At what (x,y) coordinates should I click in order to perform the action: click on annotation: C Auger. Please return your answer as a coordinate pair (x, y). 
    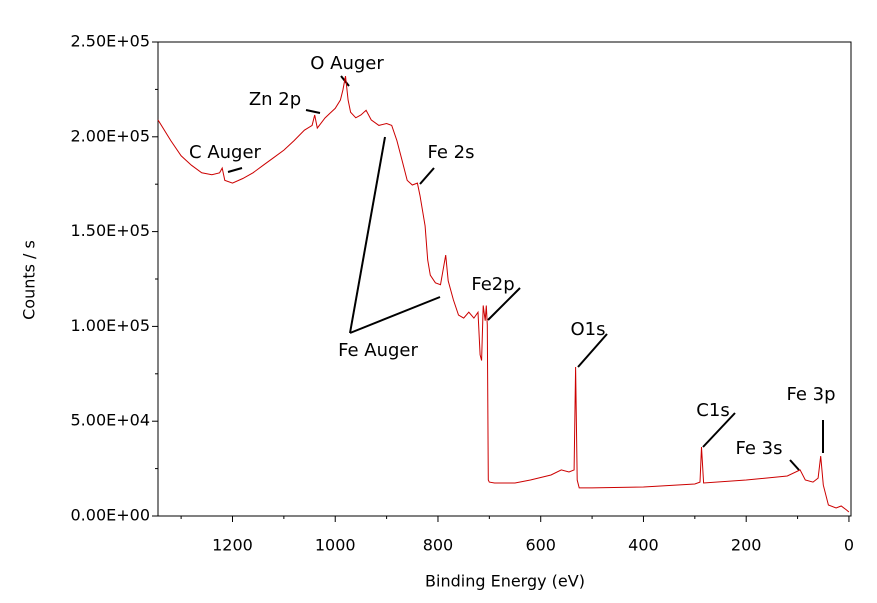
    Looking at the image, I should click on (225, 152).